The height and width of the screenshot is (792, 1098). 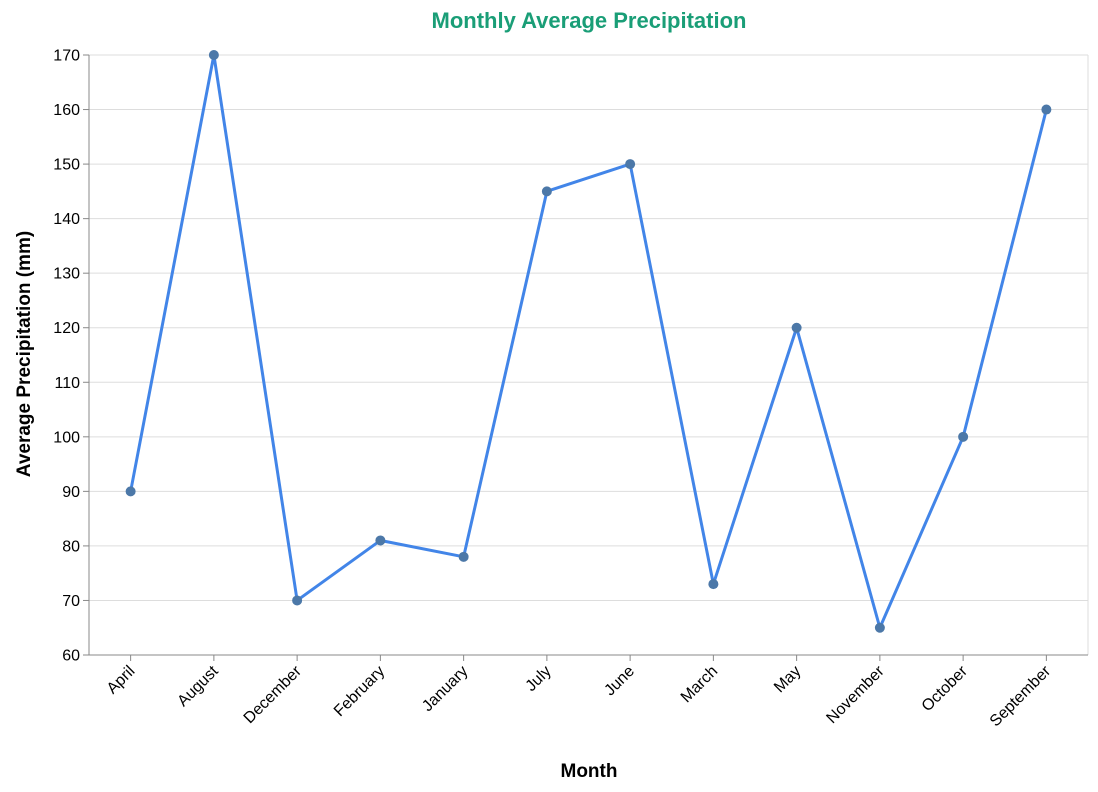 I want to click on x-tick-label: May, so click(x=787, y=679).